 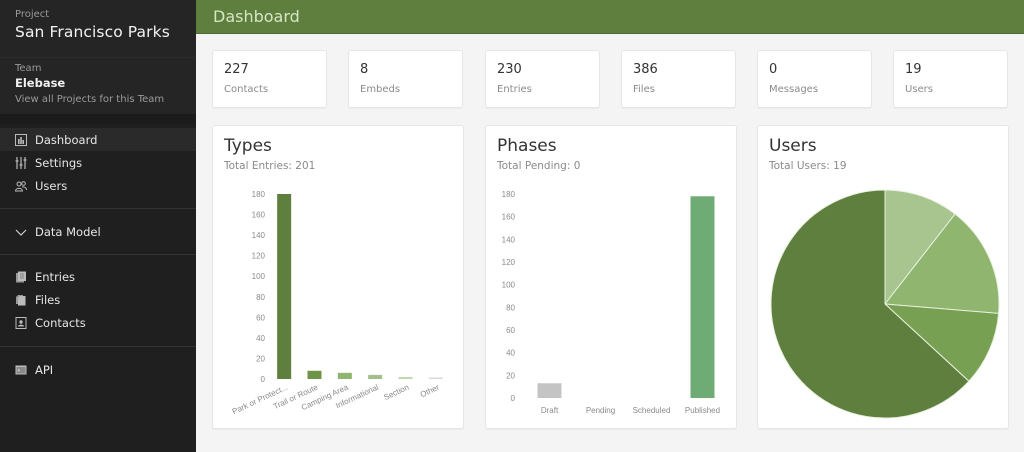 What do you see at coordinates (610, 17) in the screenshot?
I see `page-header: Dashboard` at bounding box center [610, 17].